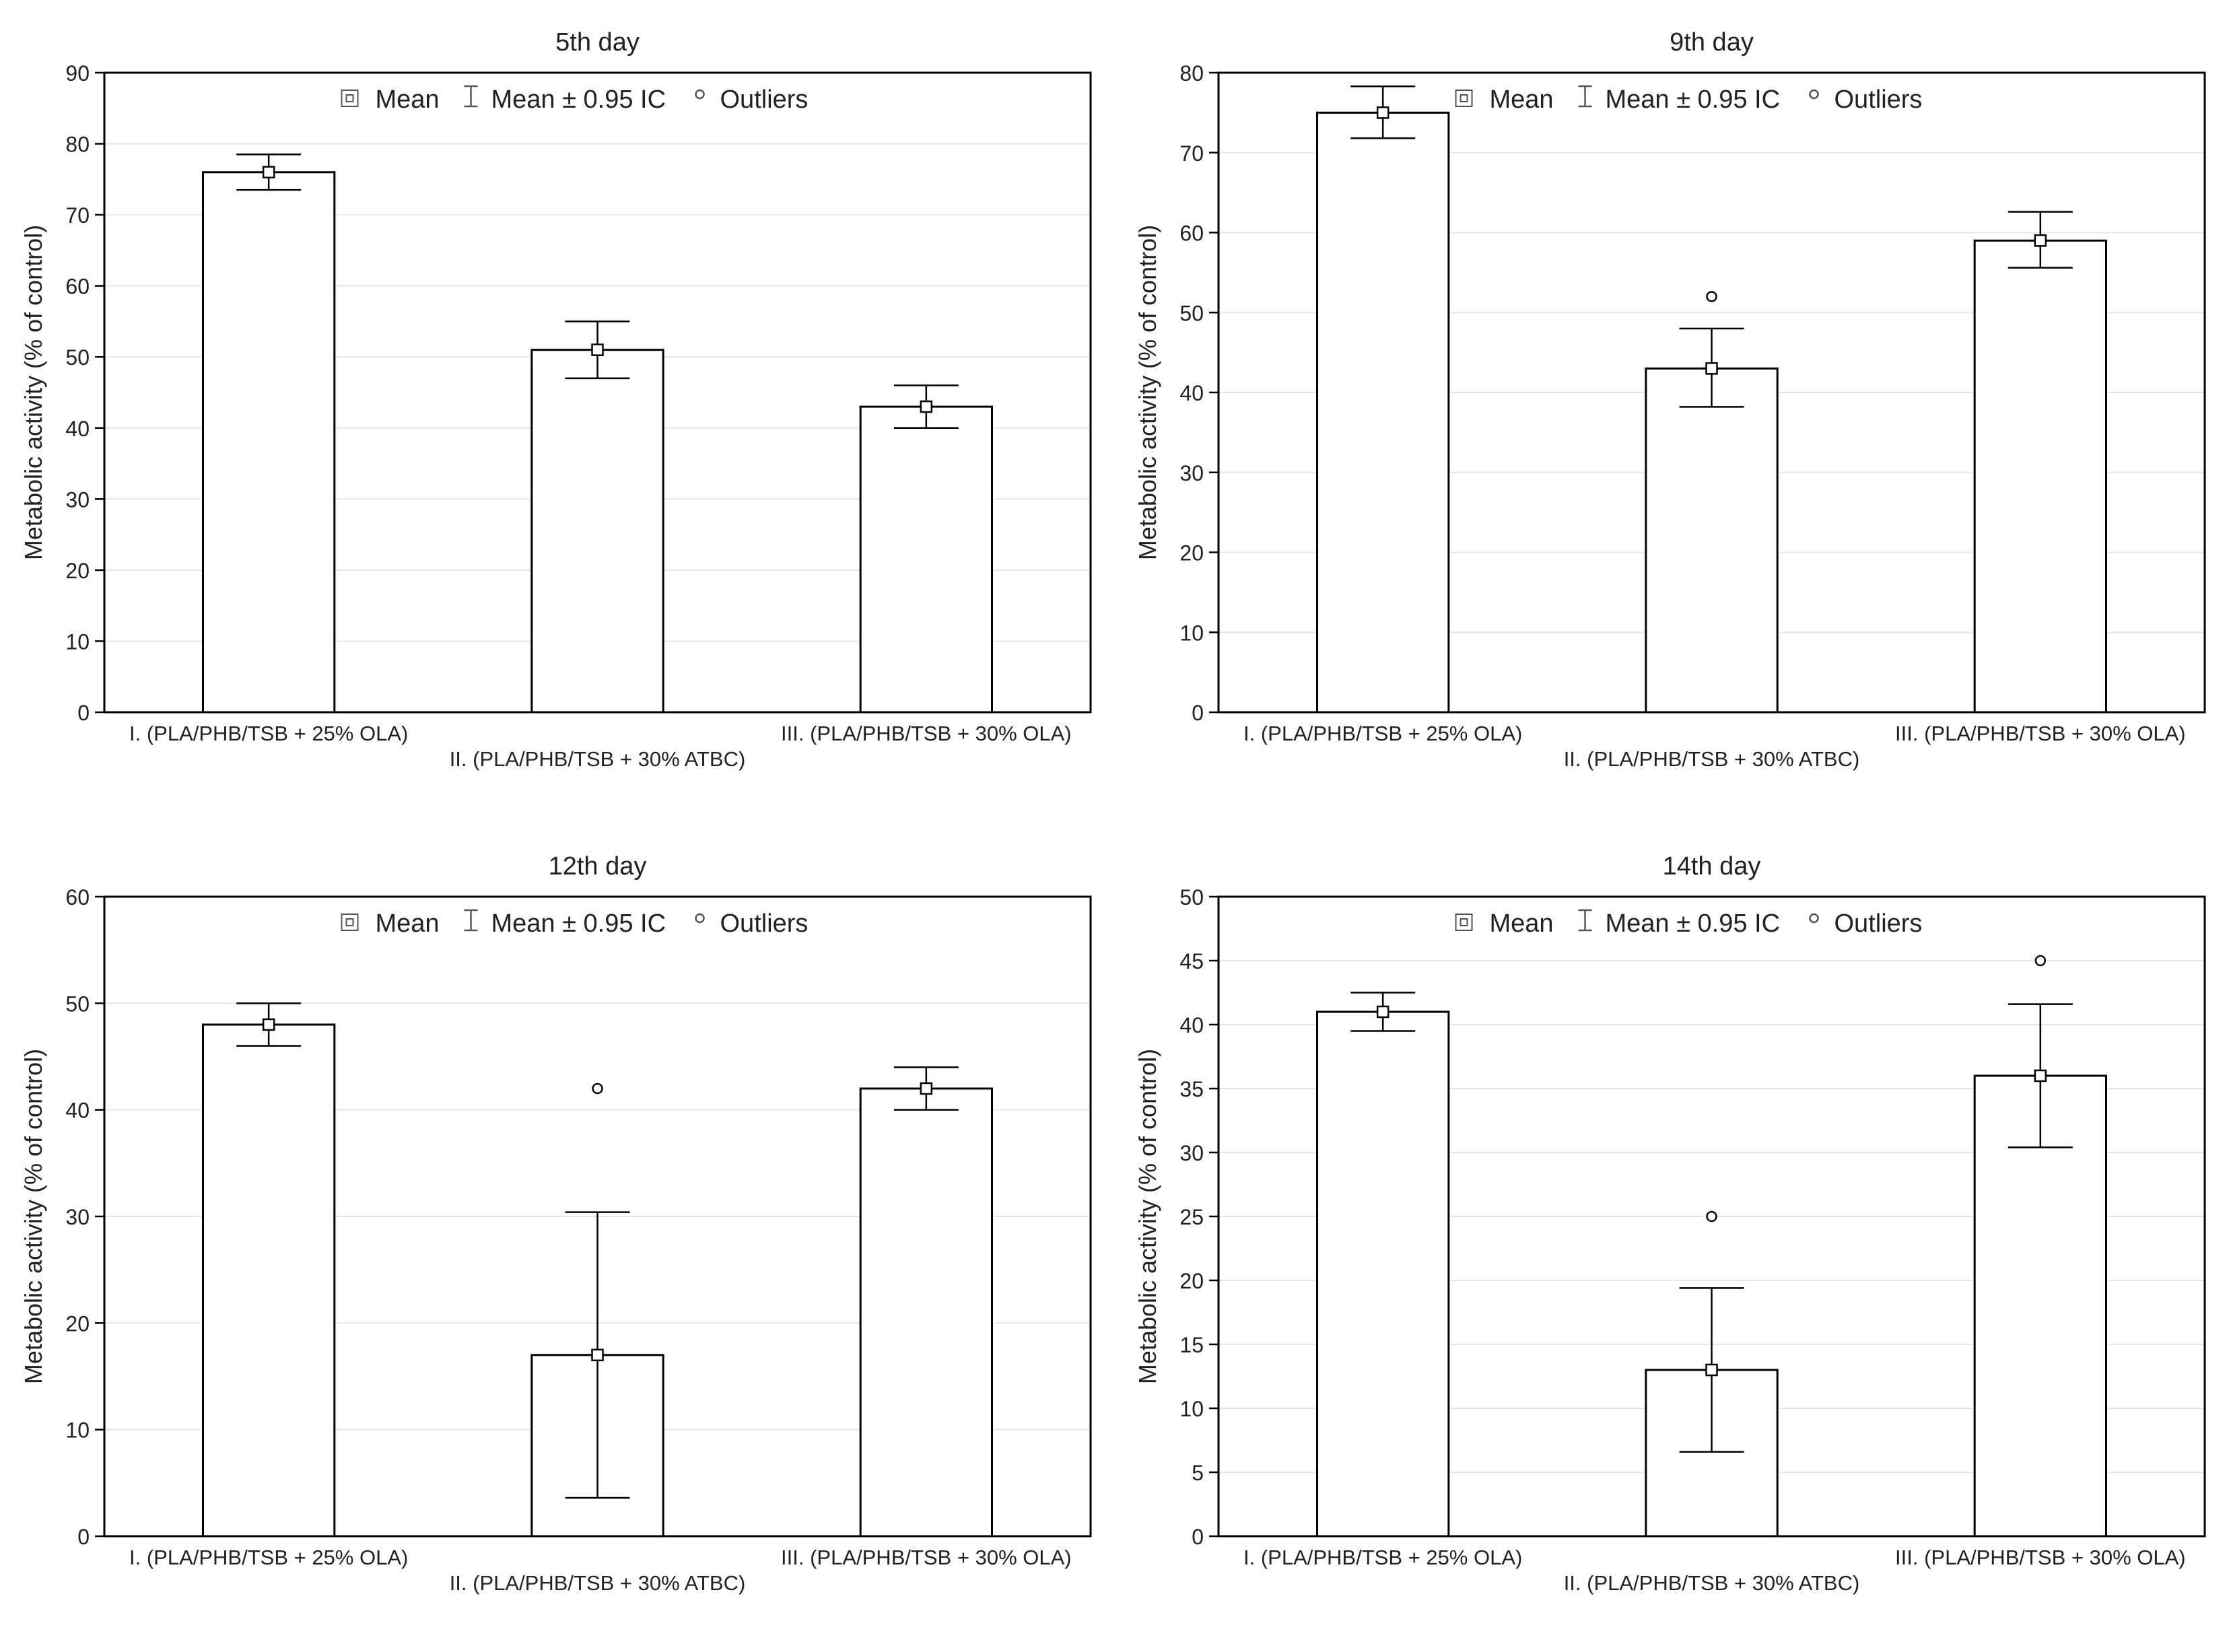 The height and width of the screenshot is (1652, 2229). What do you see at coordinates (77, 73) in the screenshot?
I see `y-tick-label: 90` at bounding box center [77, 73].